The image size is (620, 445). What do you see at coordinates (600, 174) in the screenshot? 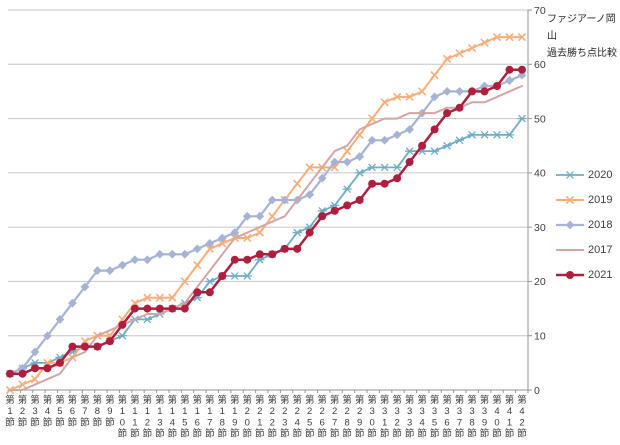
I see `legend-label-2020: 2020` at bounding box center [600, 174].